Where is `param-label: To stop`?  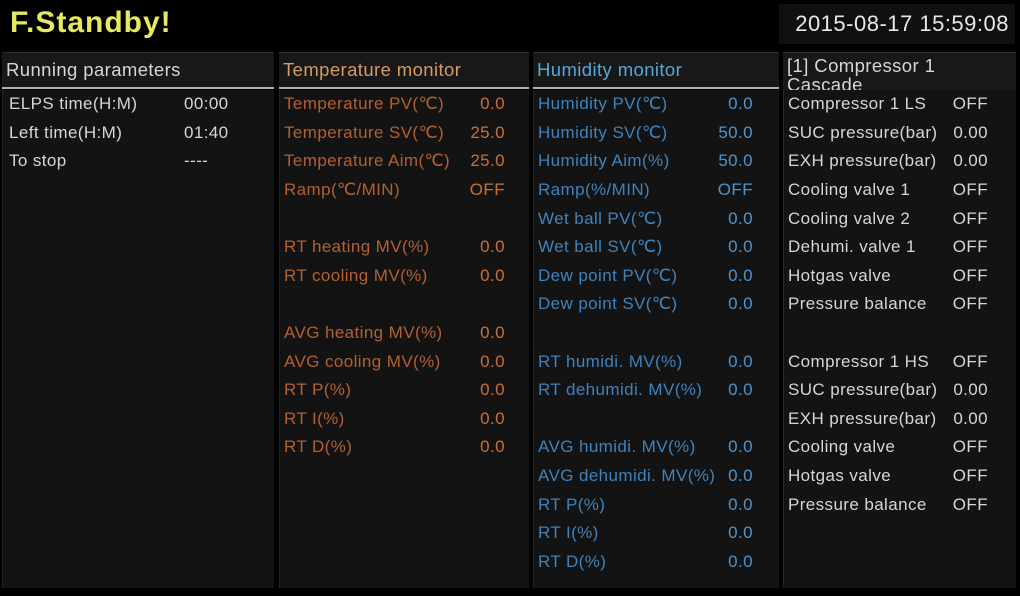
param-label: To stop is located at coordinates (38, 161).